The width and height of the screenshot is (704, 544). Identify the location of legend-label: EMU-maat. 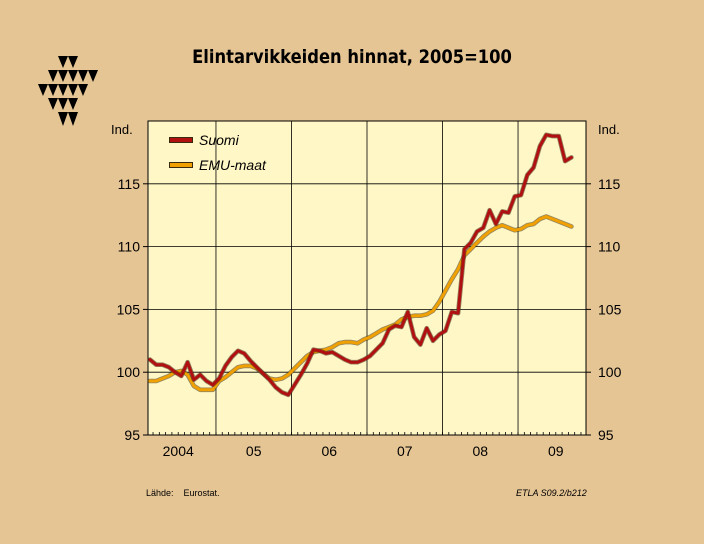
(233, 165).